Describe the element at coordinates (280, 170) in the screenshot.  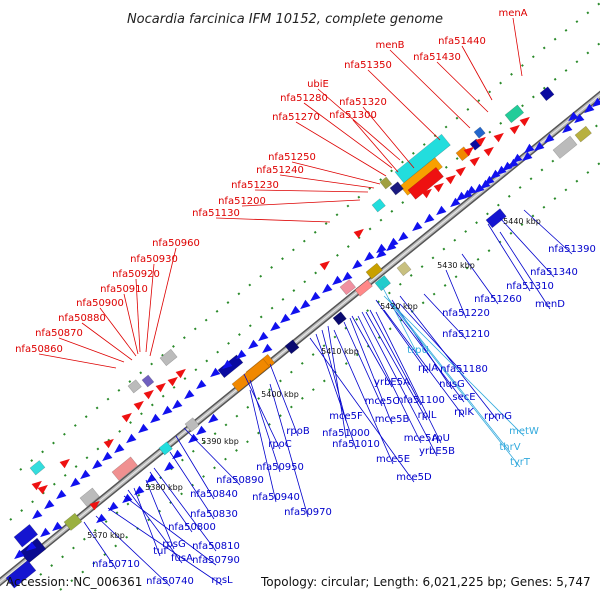
I see `forward-gene-label-11: nfa51240` at that location.